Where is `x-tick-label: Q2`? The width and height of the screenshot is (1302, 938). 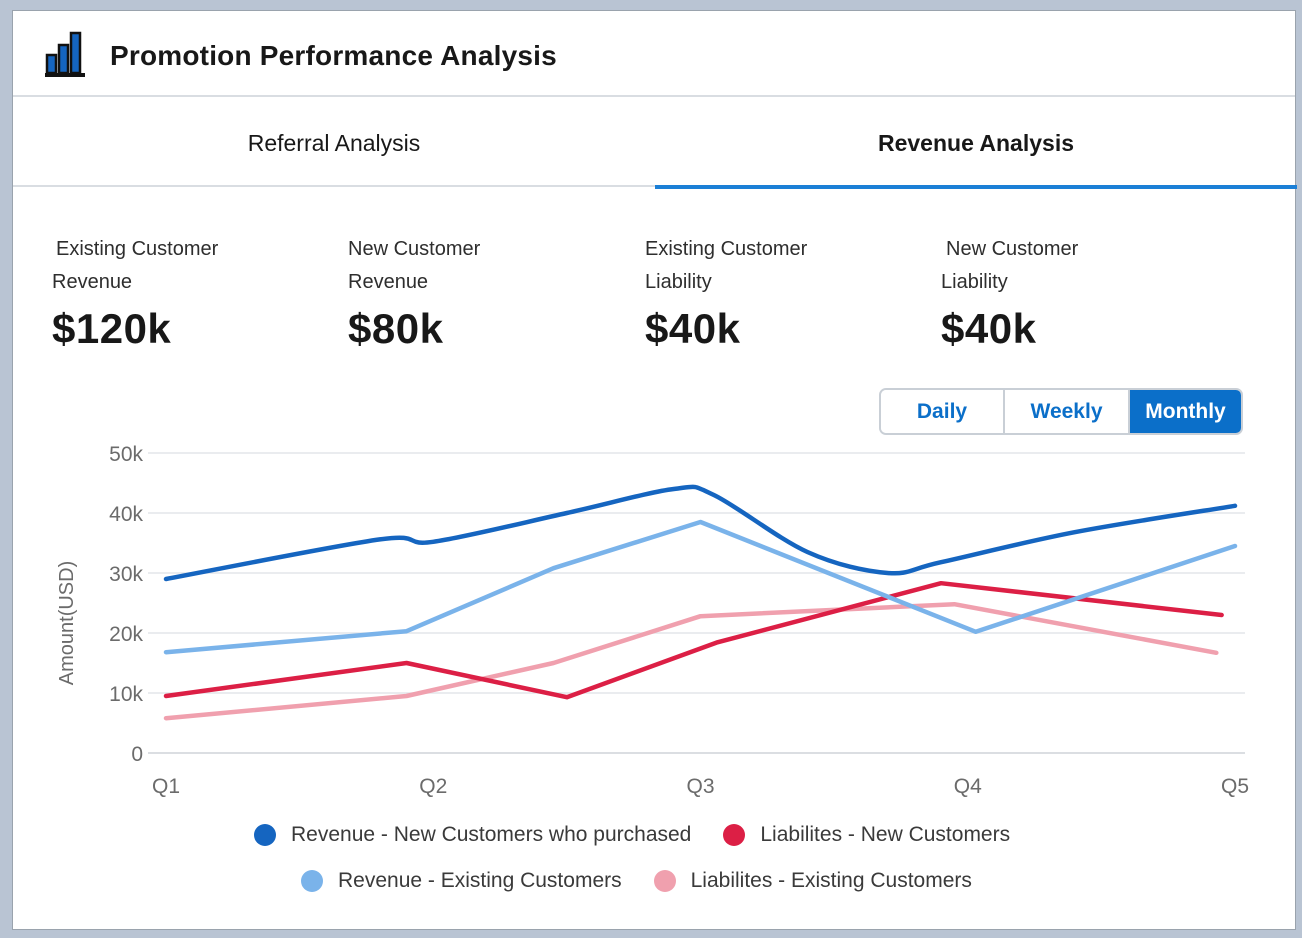
x-tick-label: Q2 is located at coordinates (433, 786).